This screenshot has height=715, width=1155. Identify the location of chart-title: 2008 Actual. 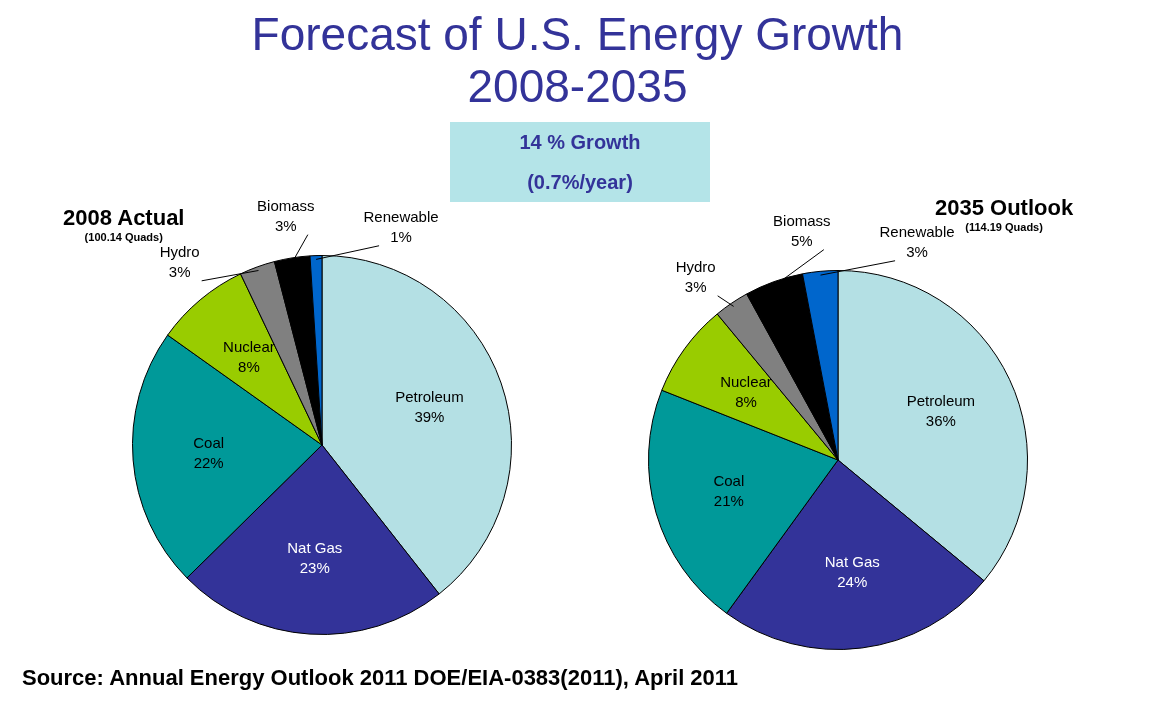
(124, 218).